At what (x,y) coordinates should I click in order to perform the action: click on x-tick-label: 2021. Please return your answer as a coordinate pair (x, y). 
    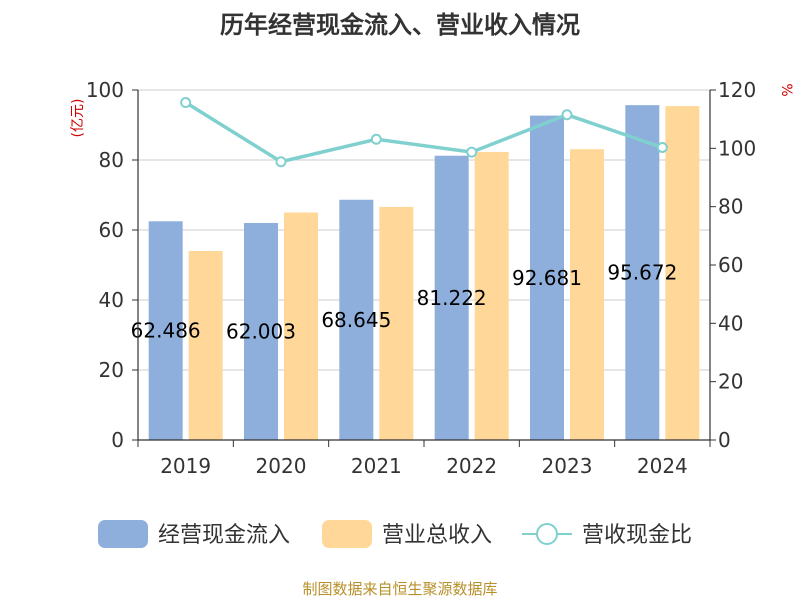
    Looking at the image, I should click on (376, 466).